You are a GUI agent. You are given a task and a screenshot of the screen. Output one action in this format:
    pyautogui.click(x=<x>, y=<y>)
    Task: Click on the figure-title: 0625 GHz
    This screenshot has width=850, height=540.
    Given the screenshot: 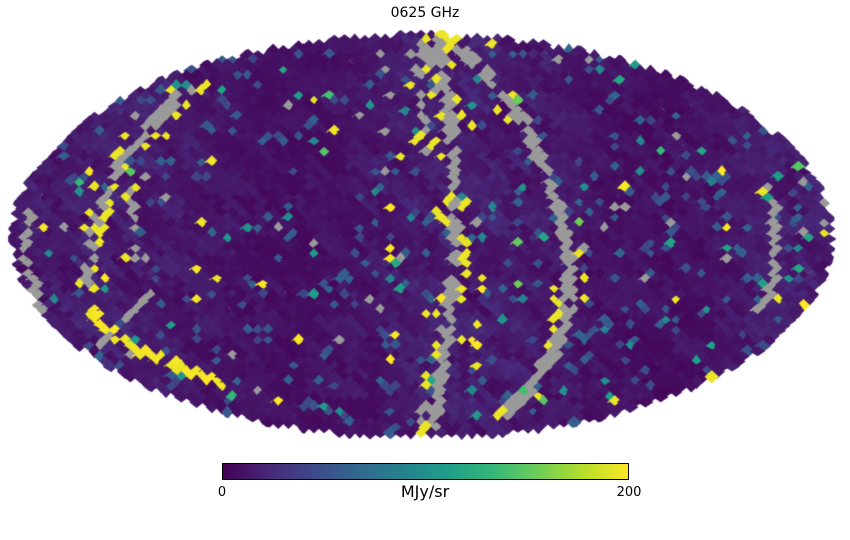 What is the action you would take?
    pyautogui.click(x=425, y=13)
    